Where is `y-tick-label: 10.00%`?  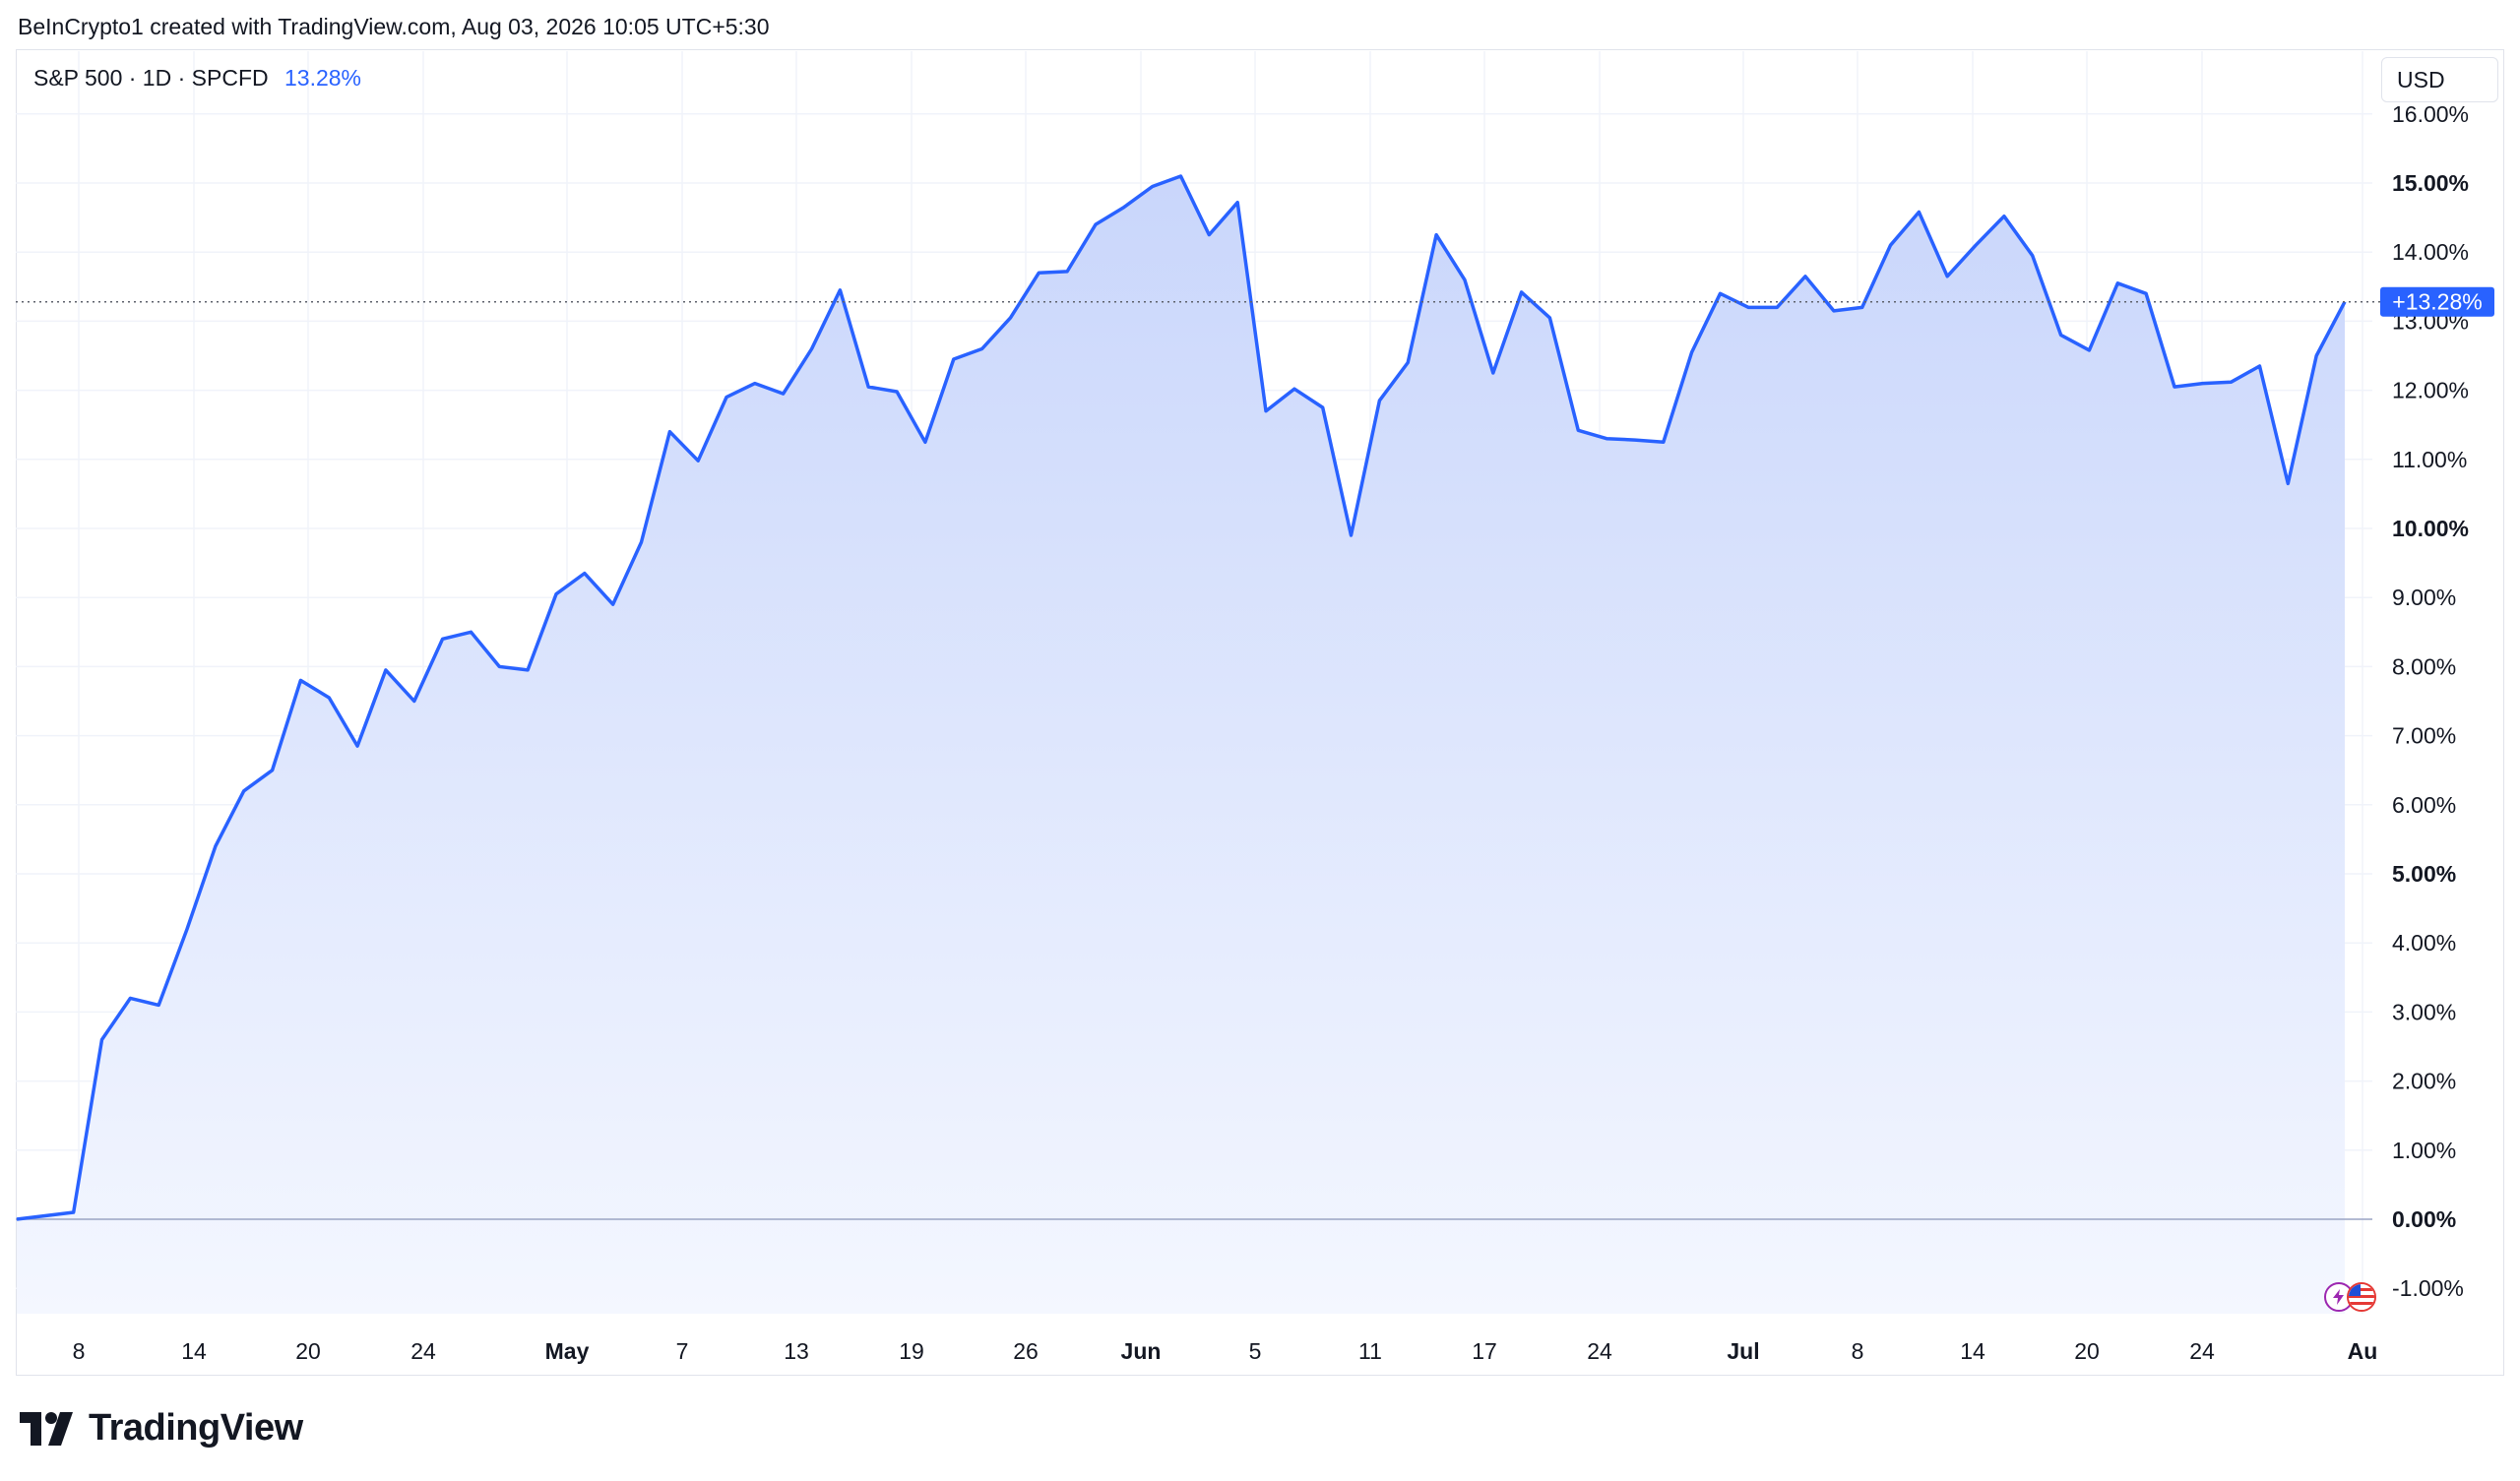
y-tick-label: 10.00% is located at coordinates (2430, 528).